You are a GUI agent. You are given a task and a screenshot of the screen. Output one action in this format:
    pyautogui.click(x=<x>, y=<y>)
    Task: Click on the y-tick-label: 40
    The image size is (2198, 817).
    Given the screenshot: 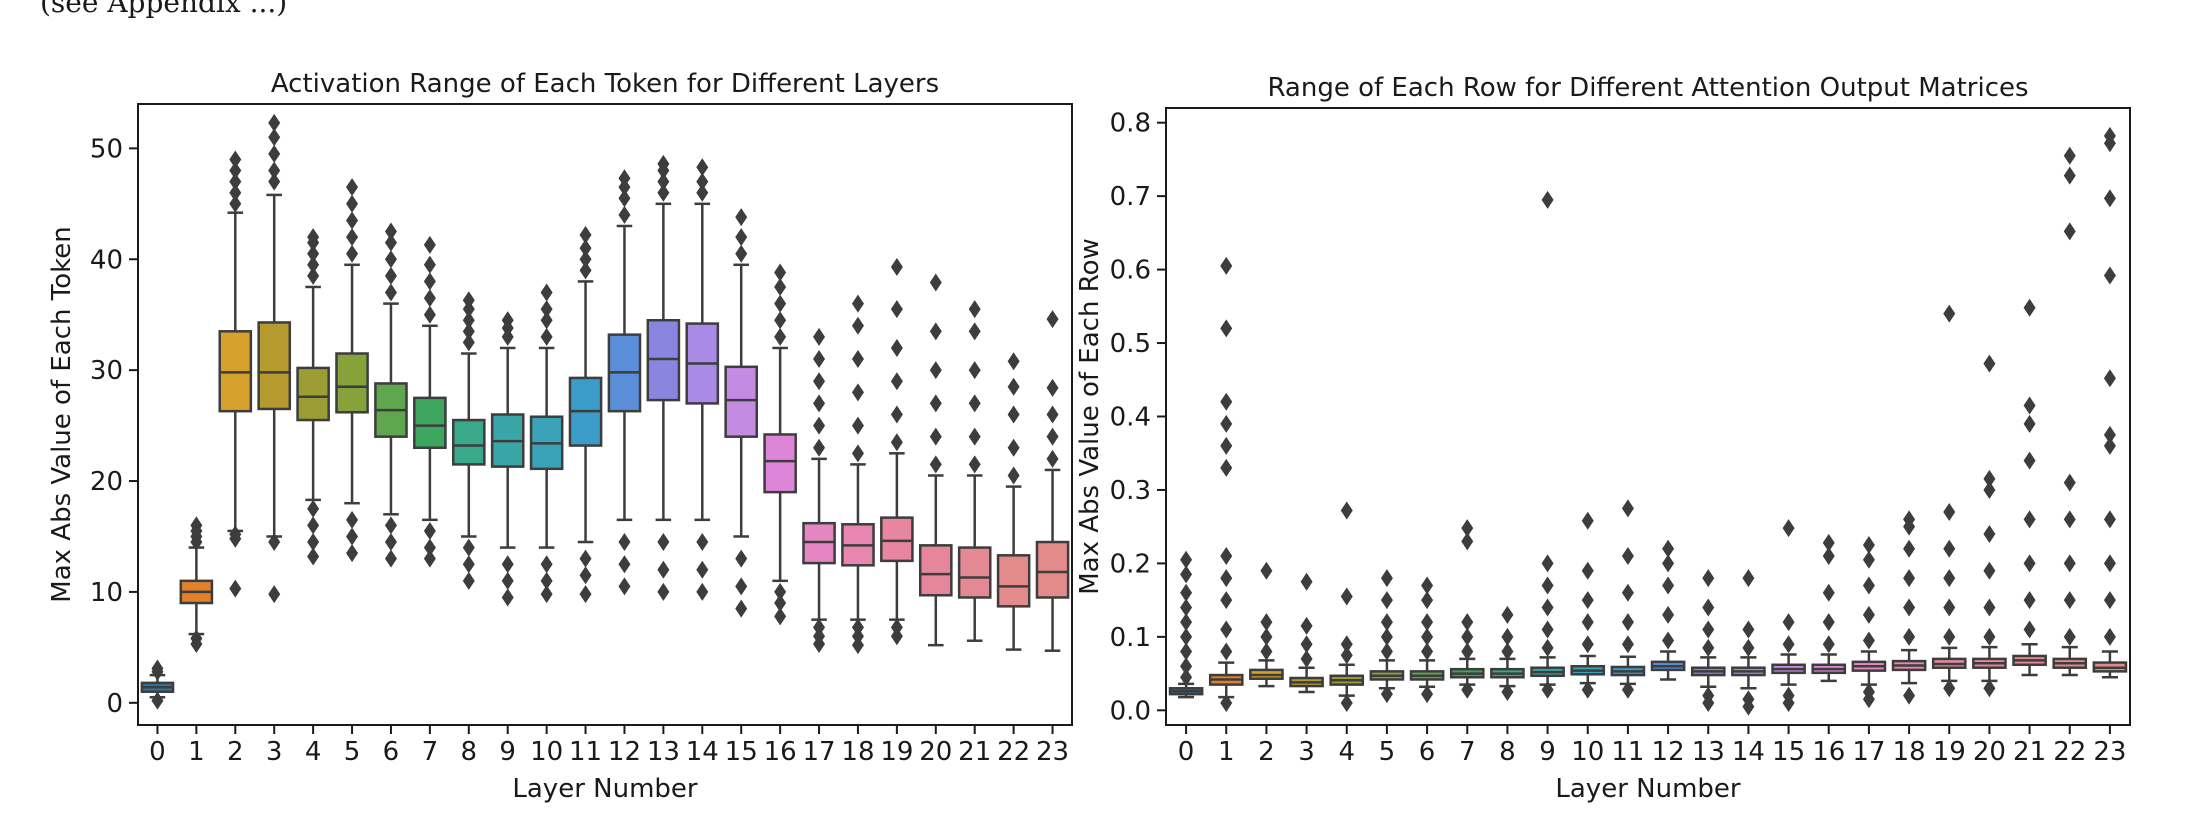 What is the action you would take?
    pyautogui.click(x=106, y=260)
    